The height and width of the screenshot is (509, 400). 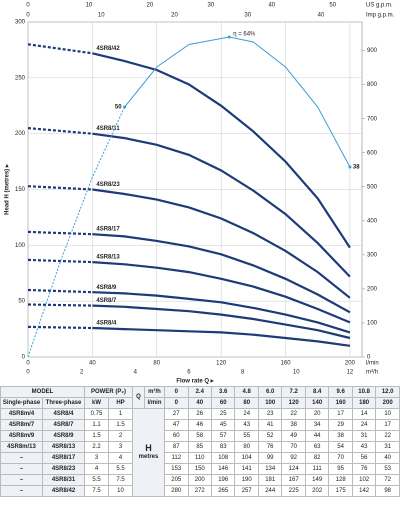 I want to click on value-cell: 1.5, so click(x=97, y=436).